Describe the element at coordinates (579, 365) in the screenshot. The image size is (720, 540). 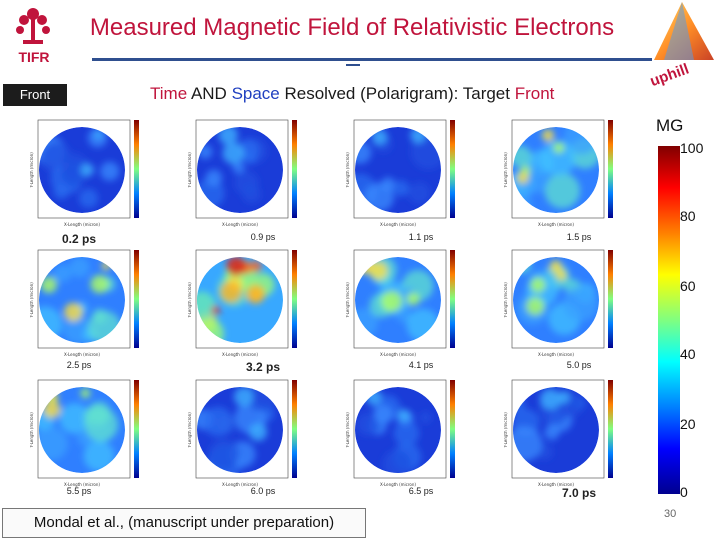
I see `time-label: 5.0 ps` at that location.